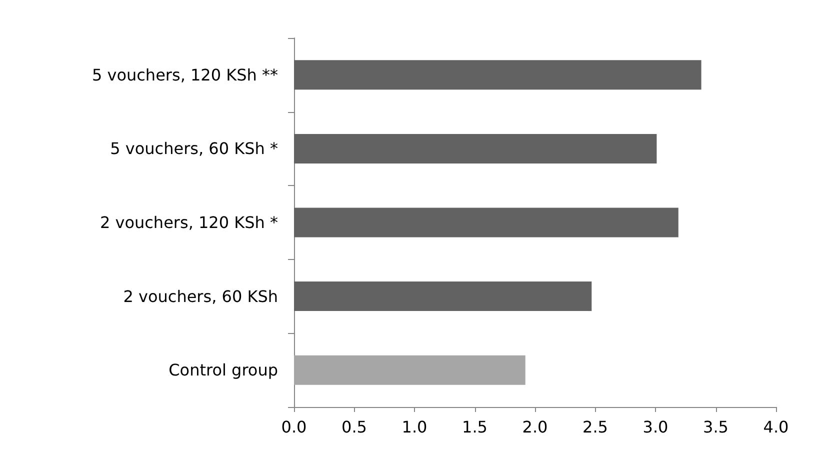 The height and width of the screenshot is (472, 828). Describe the element at coordinates (535, 427) in the screenshot. I see `x-tick-label: 2.0` at that location.